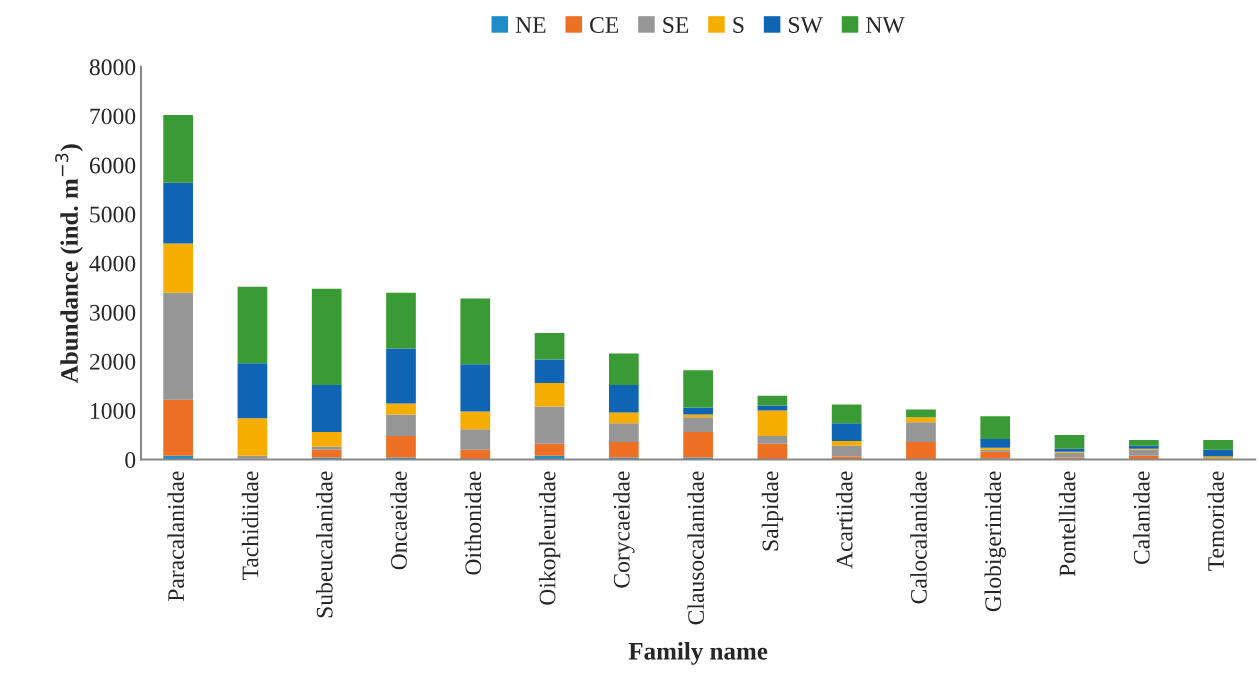  Describe the element at coordinates (69, 263) in the screenshot. I see `y-axis-title: Abundance (ind. m$^{−3}$)` at that location.